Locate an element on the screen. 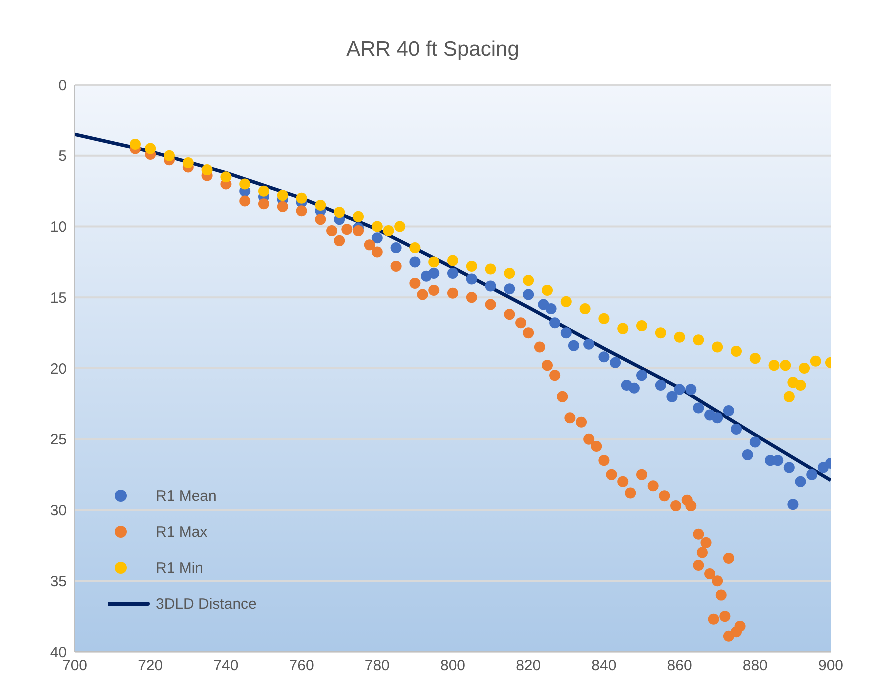 Image resolution: width=870 pixels, height=681 pixels. y-tick-label: 20 is located at coordinates (58, 369).